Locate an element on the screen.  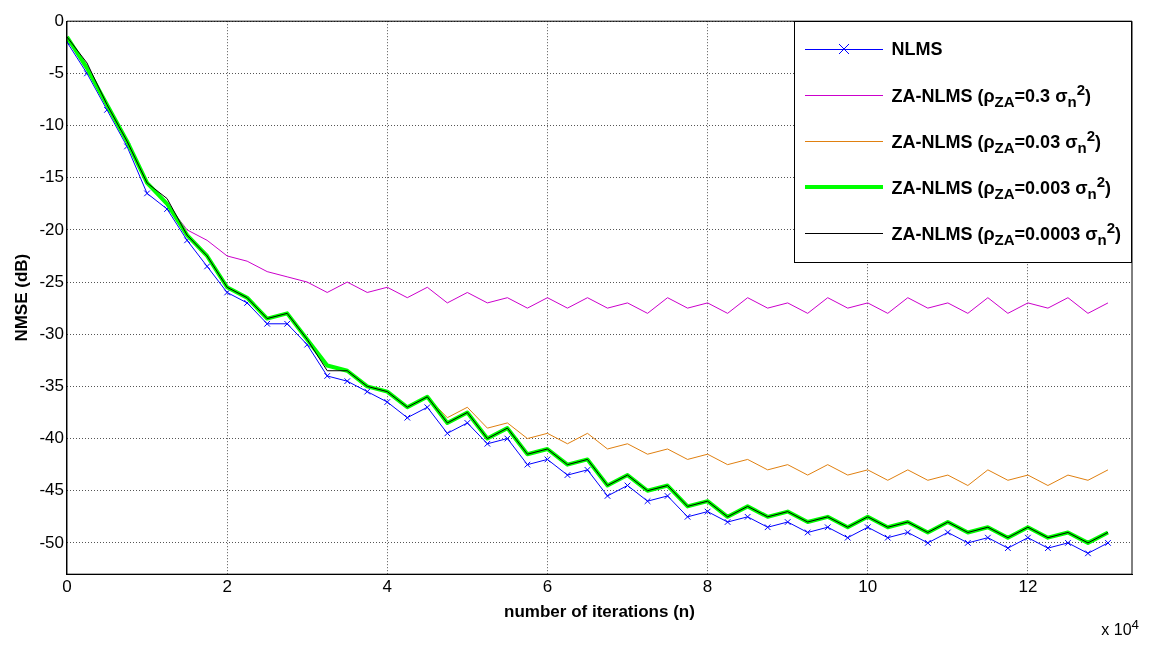
y-tick-label: -5 is located at coordinates (56, 73).